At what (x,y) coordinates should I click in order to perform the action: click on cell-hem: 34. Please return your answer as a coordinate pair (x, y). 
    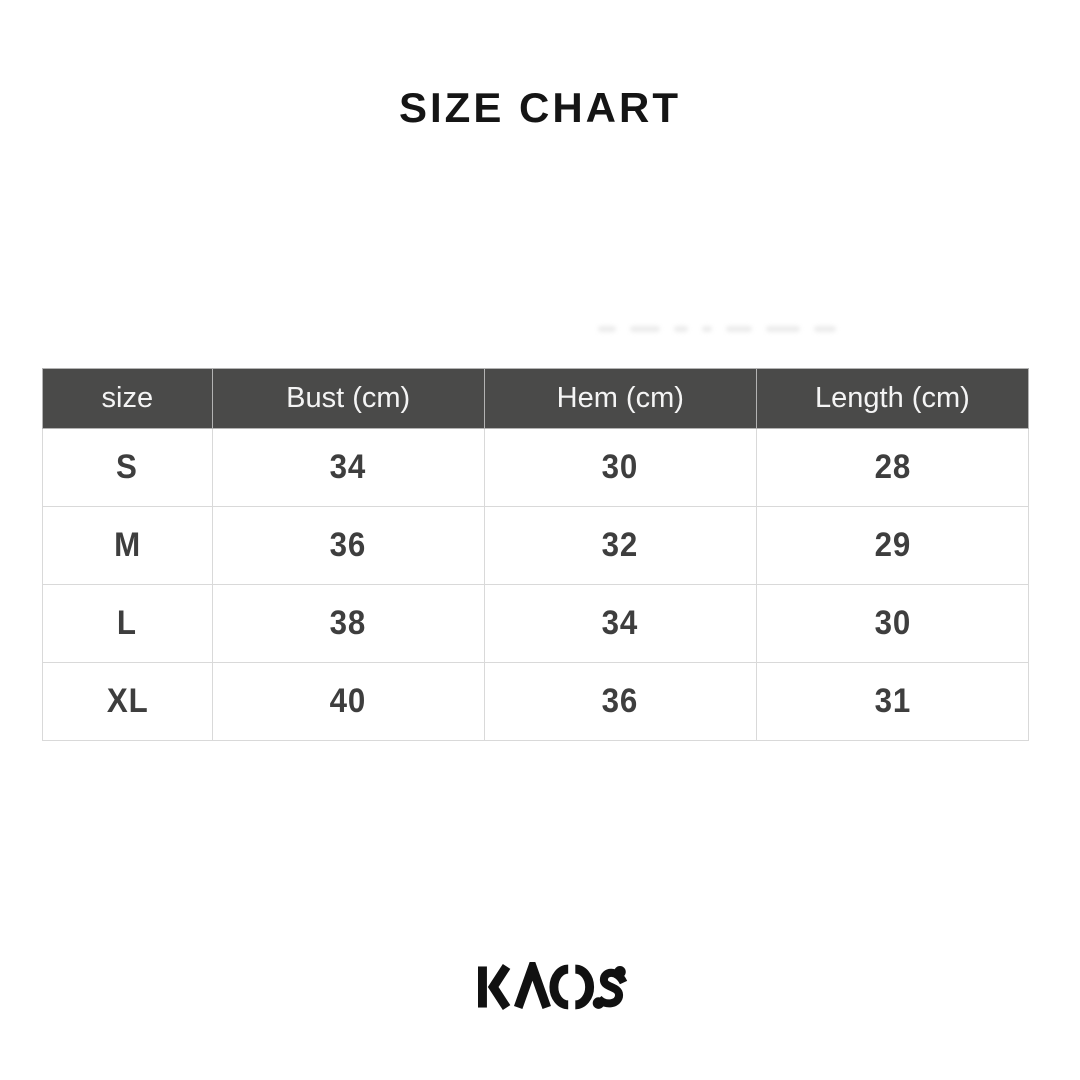
    Looking at the image, I should click on (620, 623).